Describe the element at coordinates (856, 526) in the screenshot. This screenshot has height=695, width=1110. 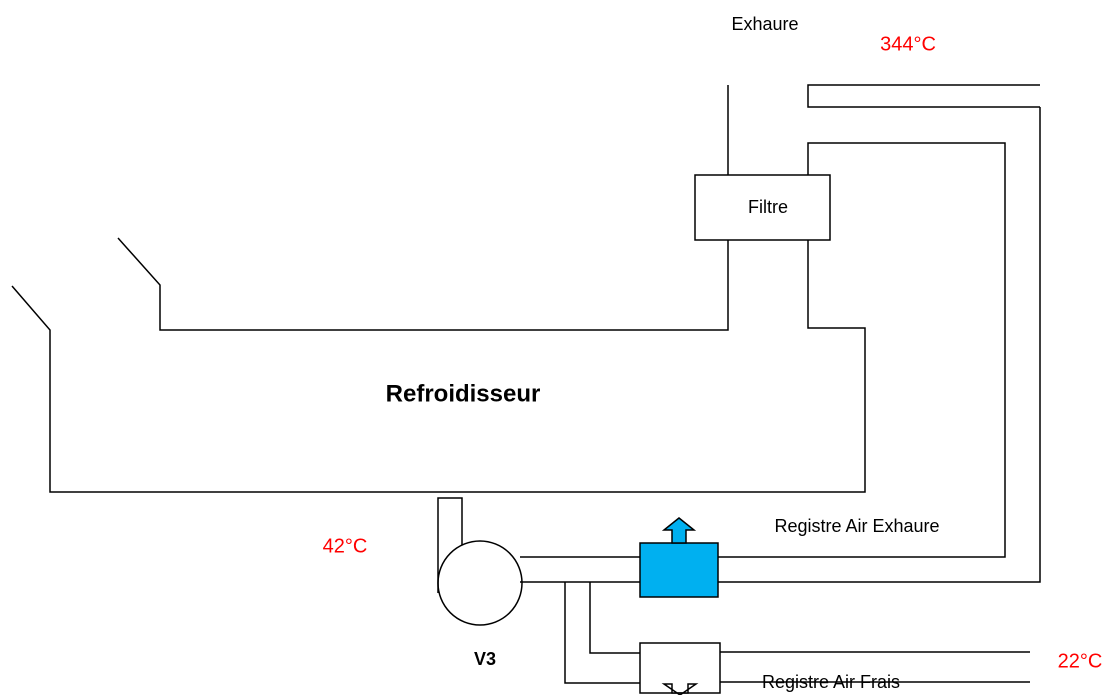
I see `label: Registre Air Exhaure` at that location.